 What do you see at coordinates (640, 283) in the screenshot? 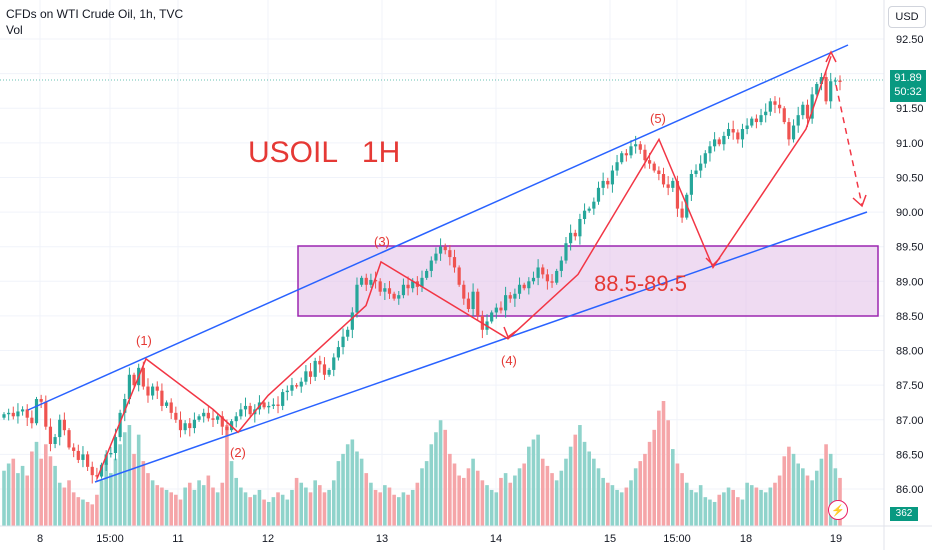
I see `zone-label: 88.5-89.5` at bounding box center [640, 283].